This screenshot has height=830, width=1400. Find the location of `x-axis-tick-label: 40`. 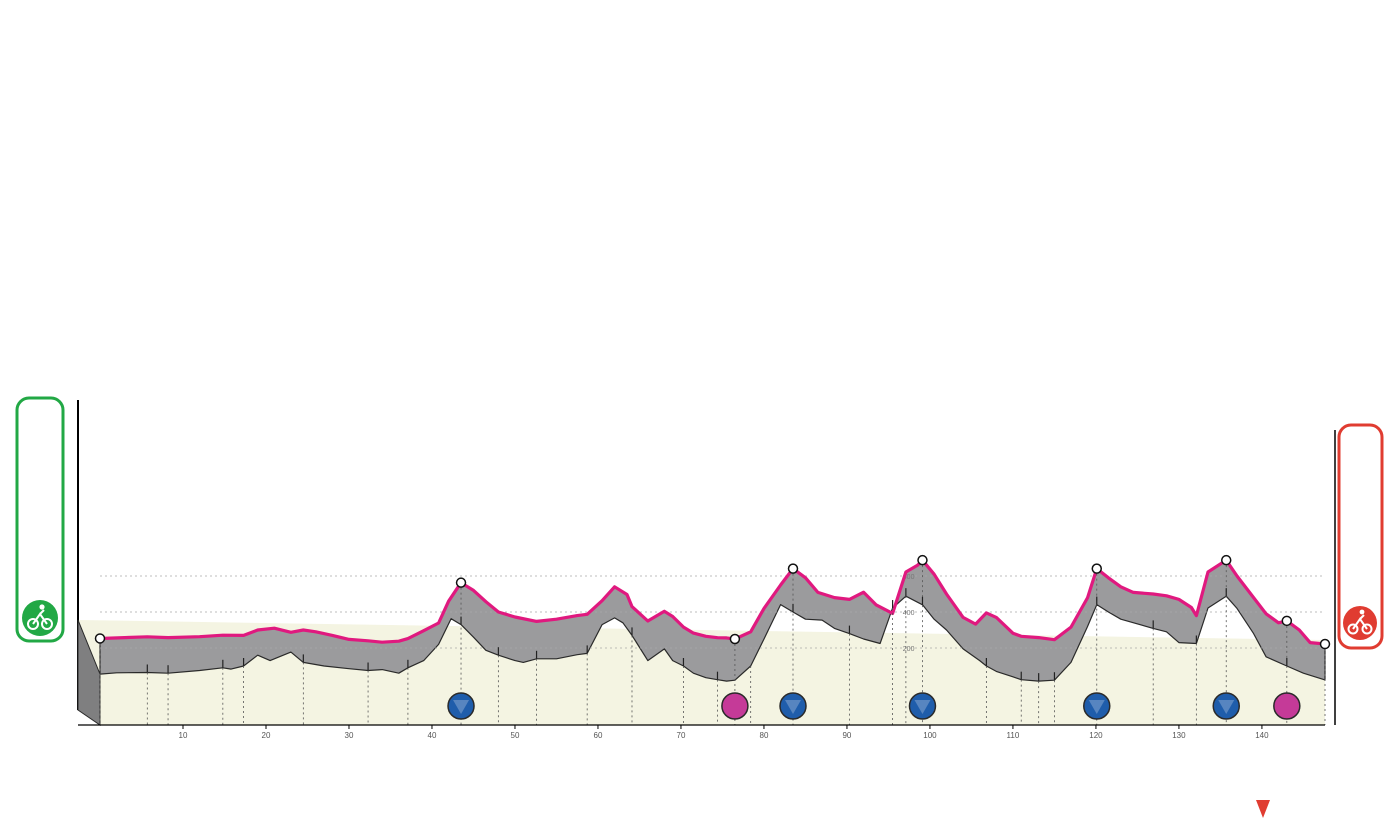

x-axis-tick-label: 40 is located at coordinates (432, 735).